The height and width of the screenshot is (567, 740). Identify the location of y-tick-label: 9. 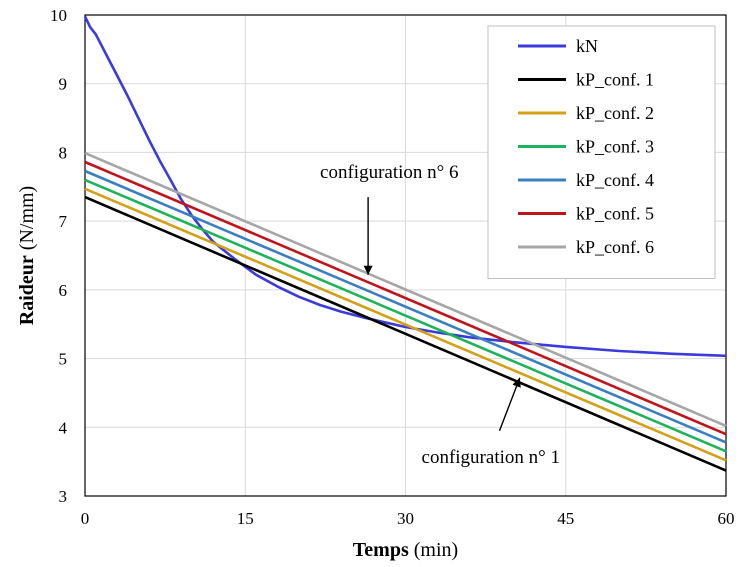
(63, 84).